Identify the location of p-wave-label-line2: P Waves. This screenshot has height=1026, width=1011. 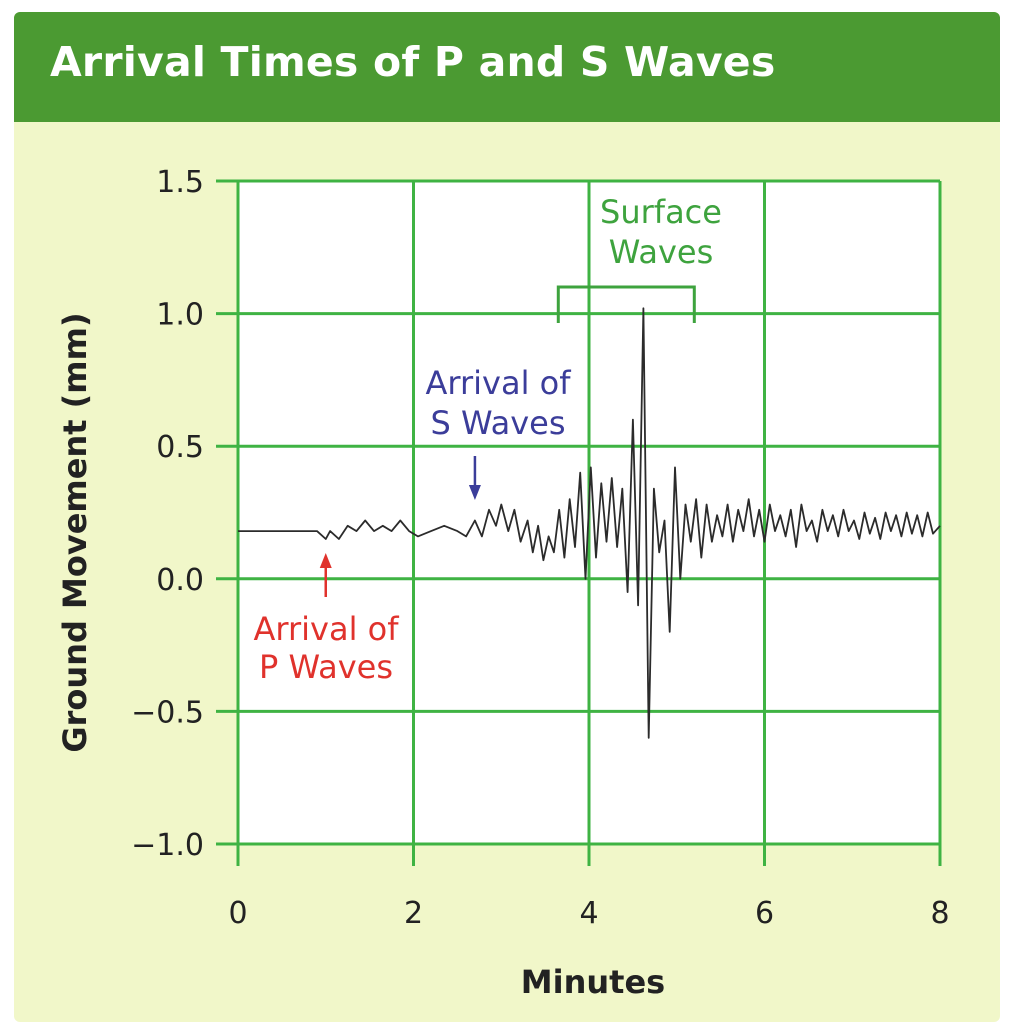
(326, 667).